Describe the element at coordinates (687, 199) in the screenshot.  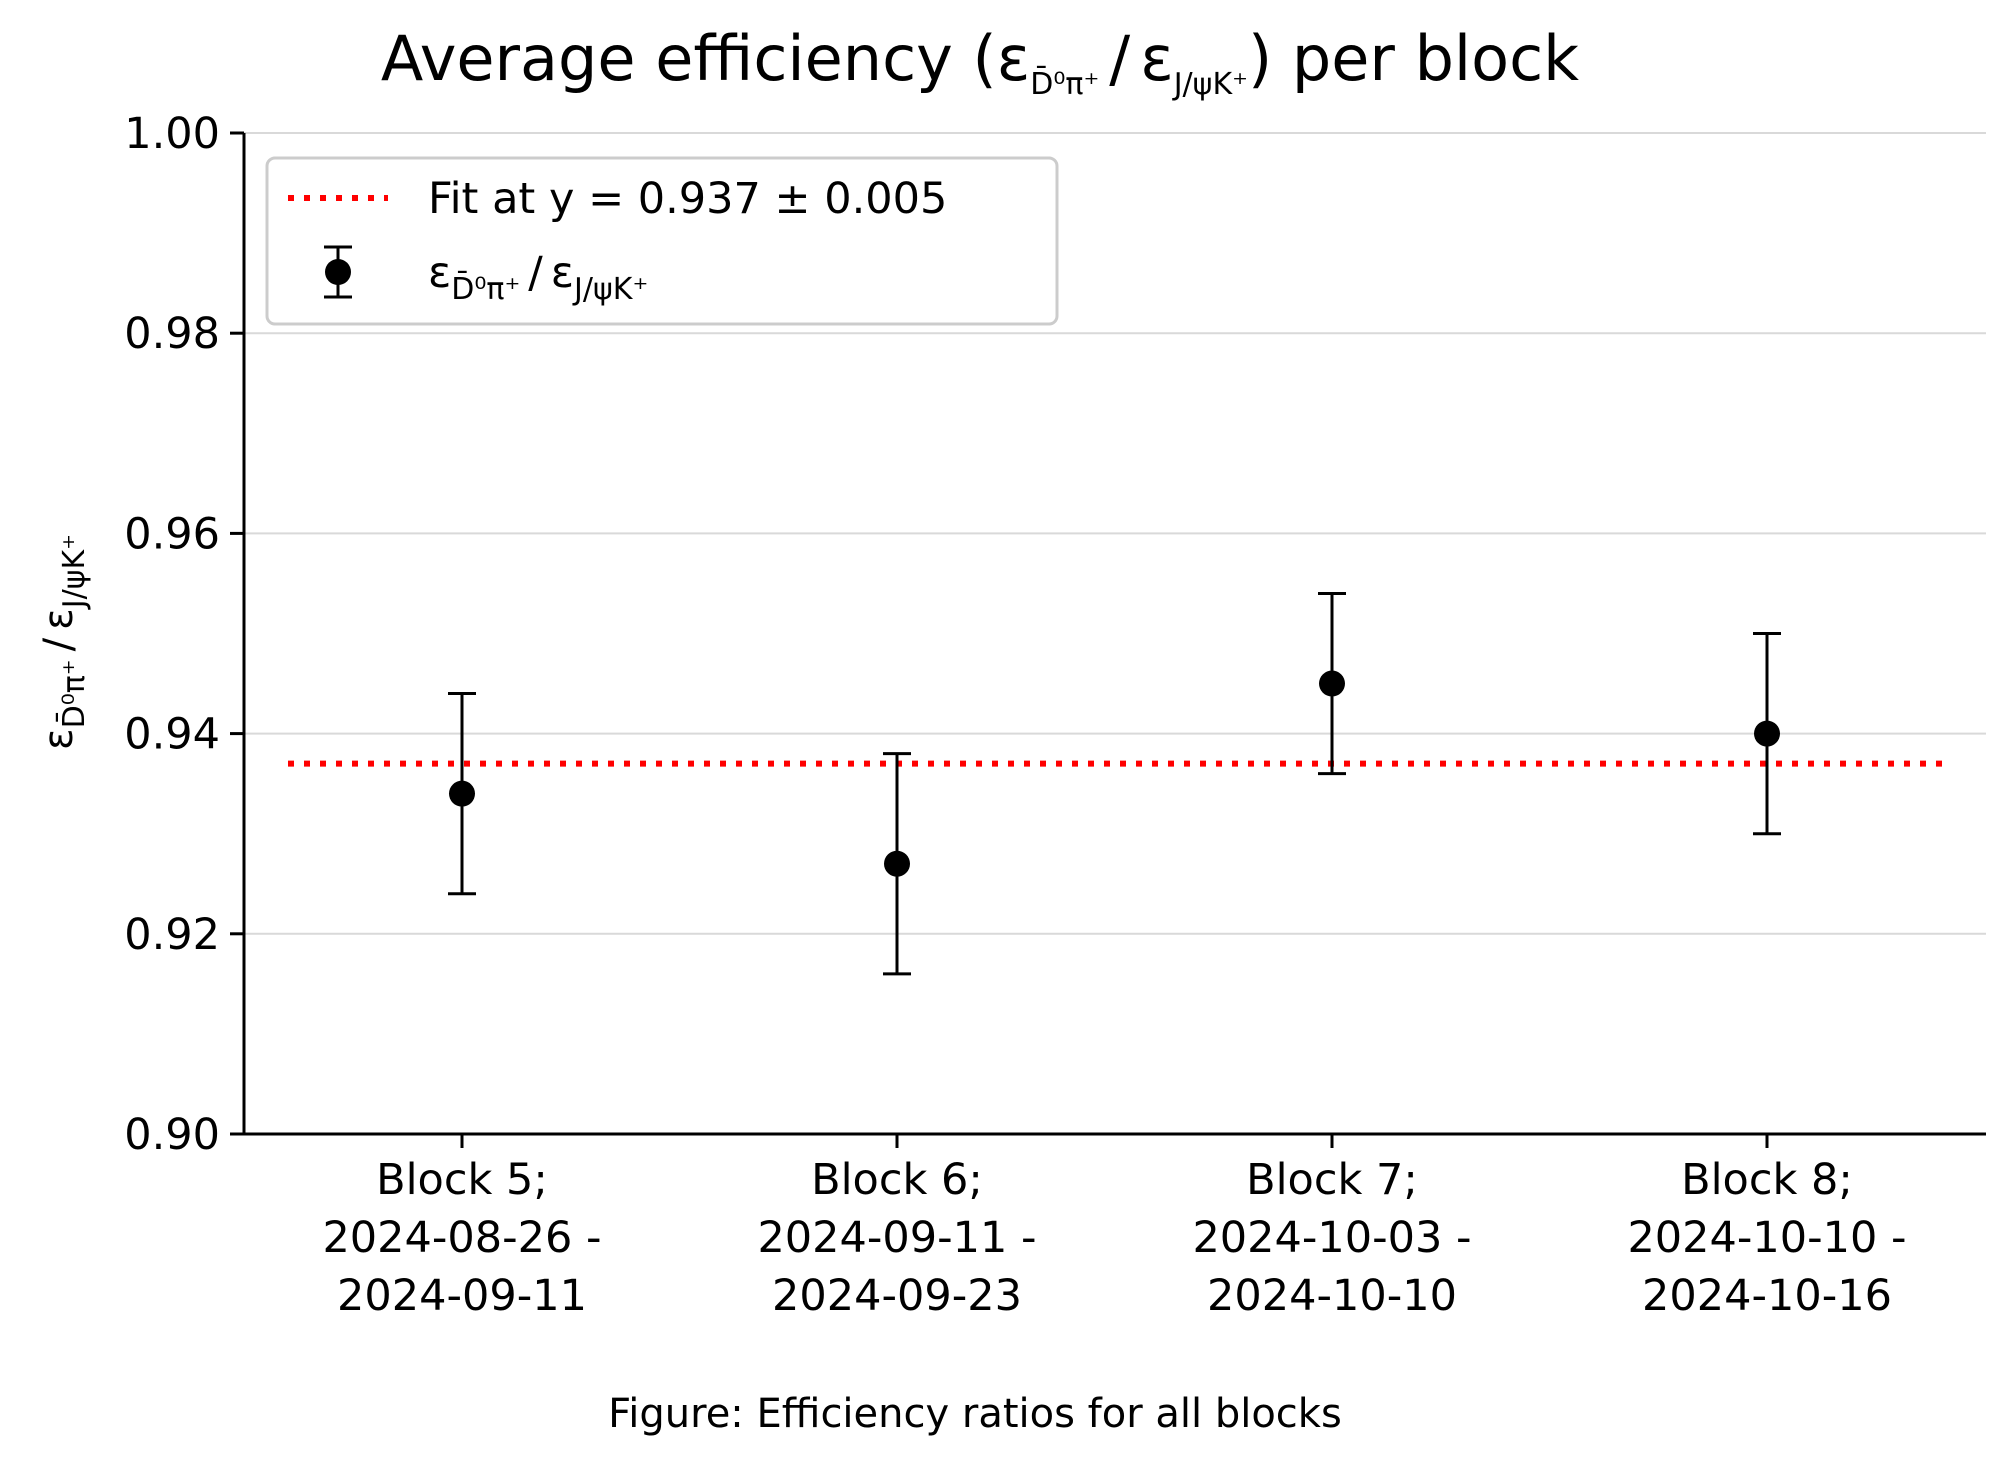
I see `legend-fit-label: Fit at y = 0.937 ± 0.005` at that location.